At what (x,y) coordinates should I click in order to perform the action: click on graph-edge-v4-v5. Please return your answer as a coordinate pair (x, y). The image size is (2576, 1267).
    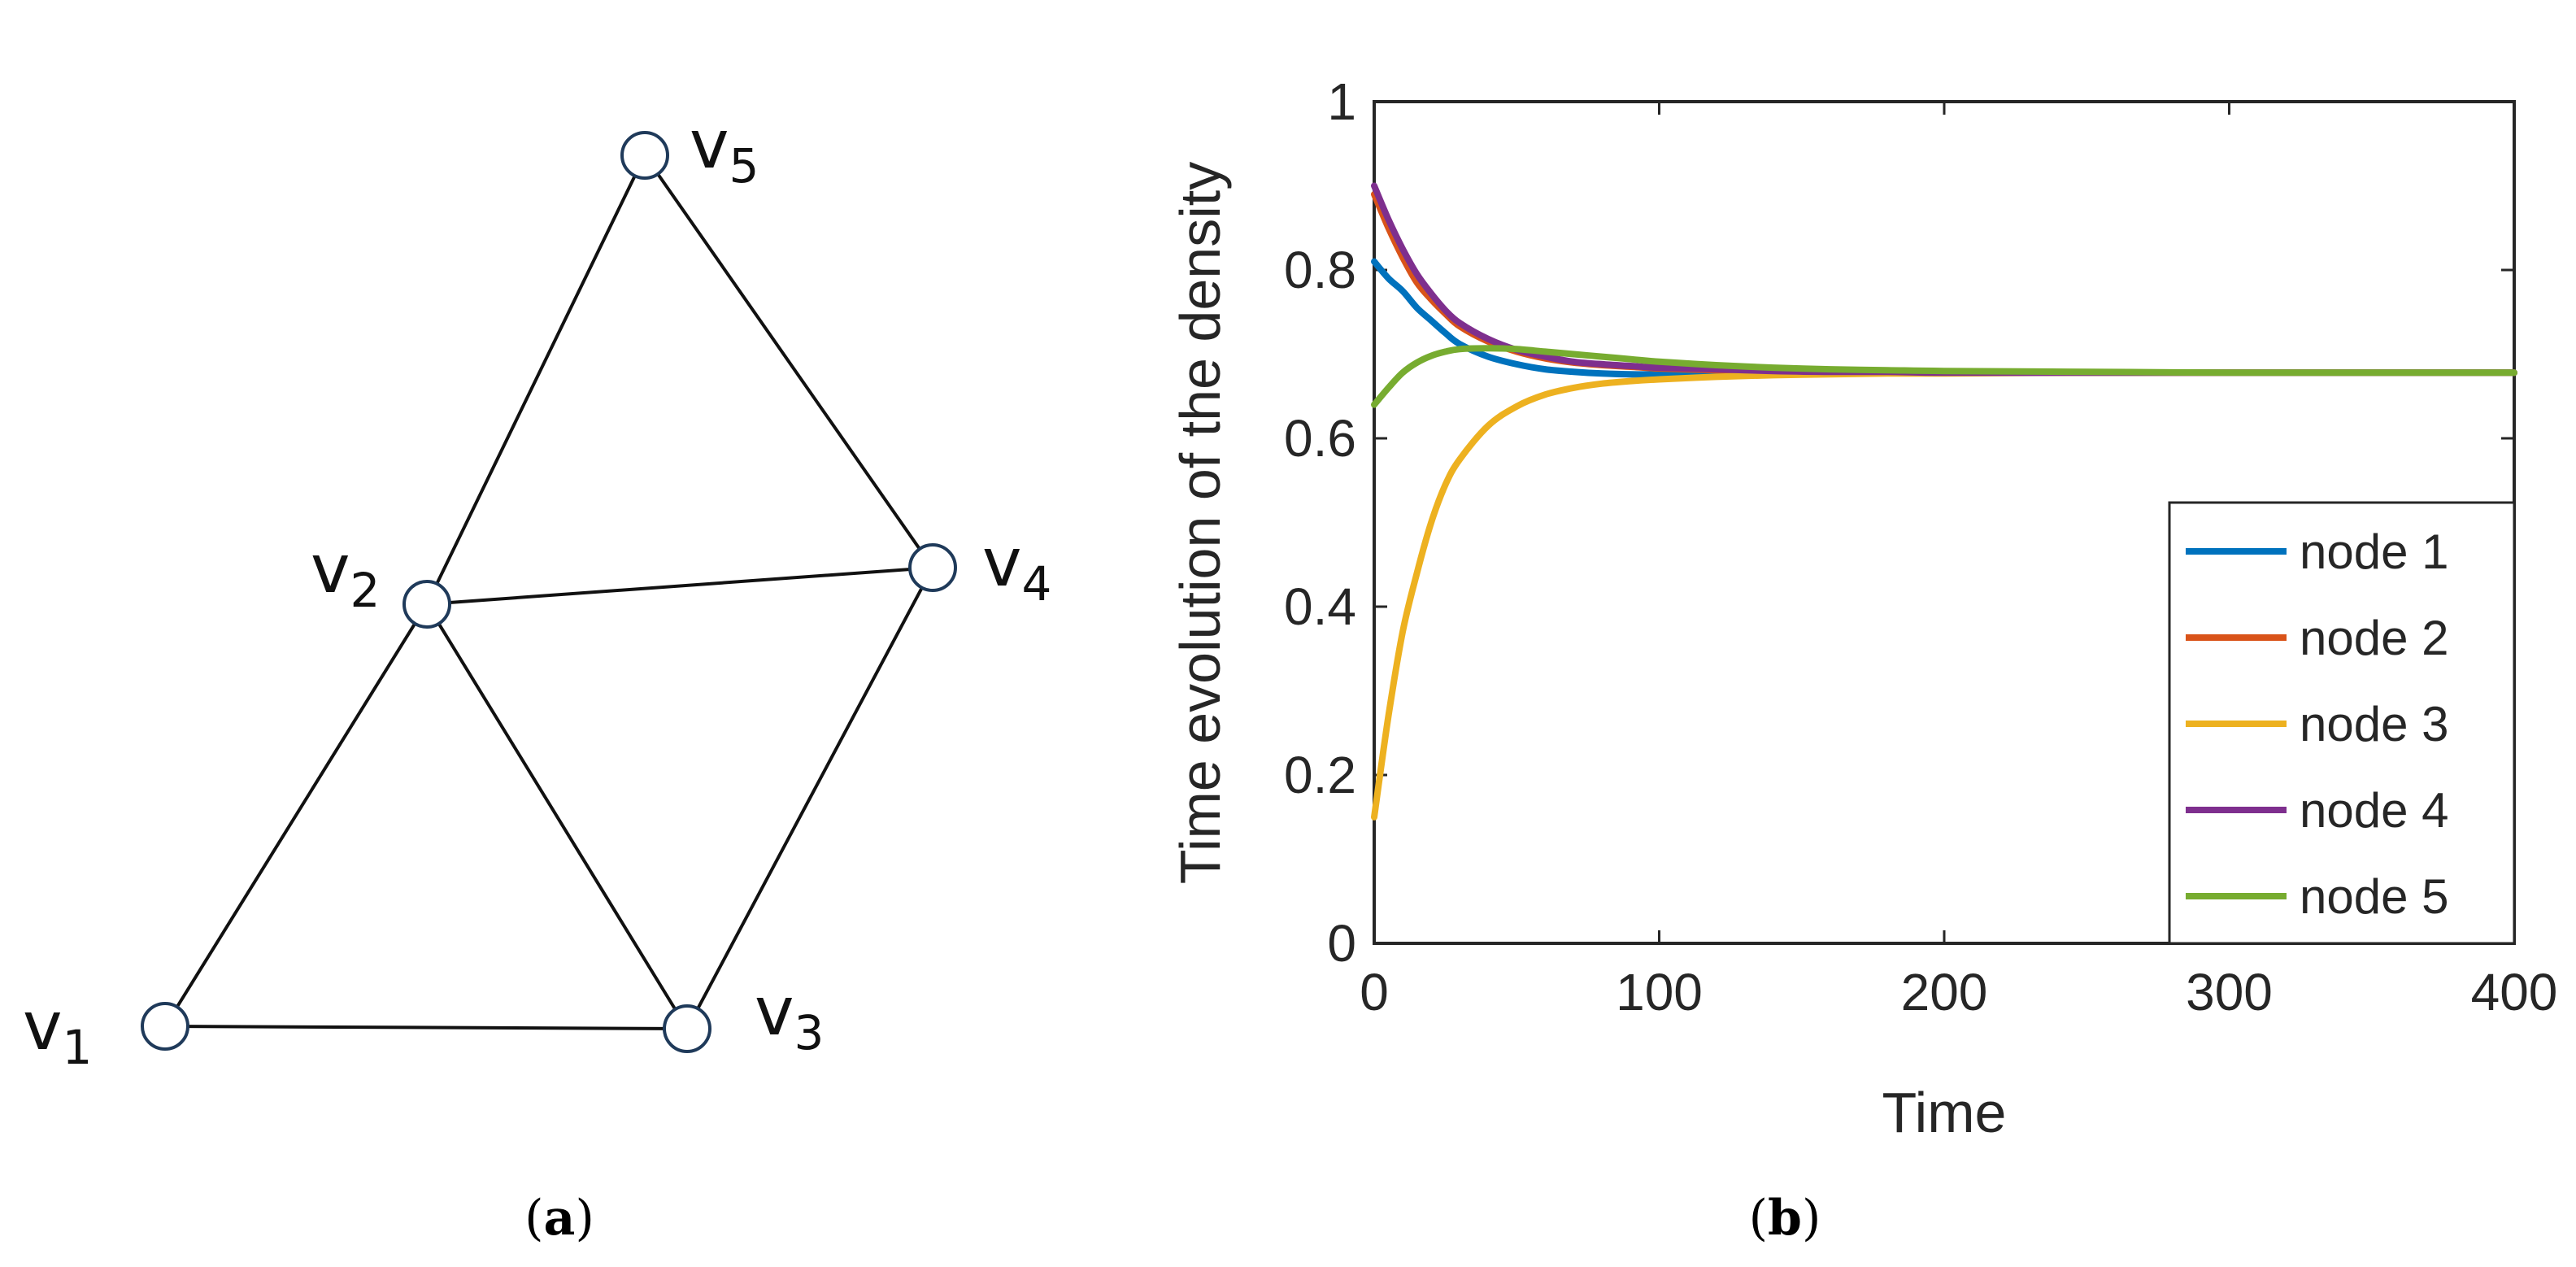
    Looking at the image, I should click on (789, 362).